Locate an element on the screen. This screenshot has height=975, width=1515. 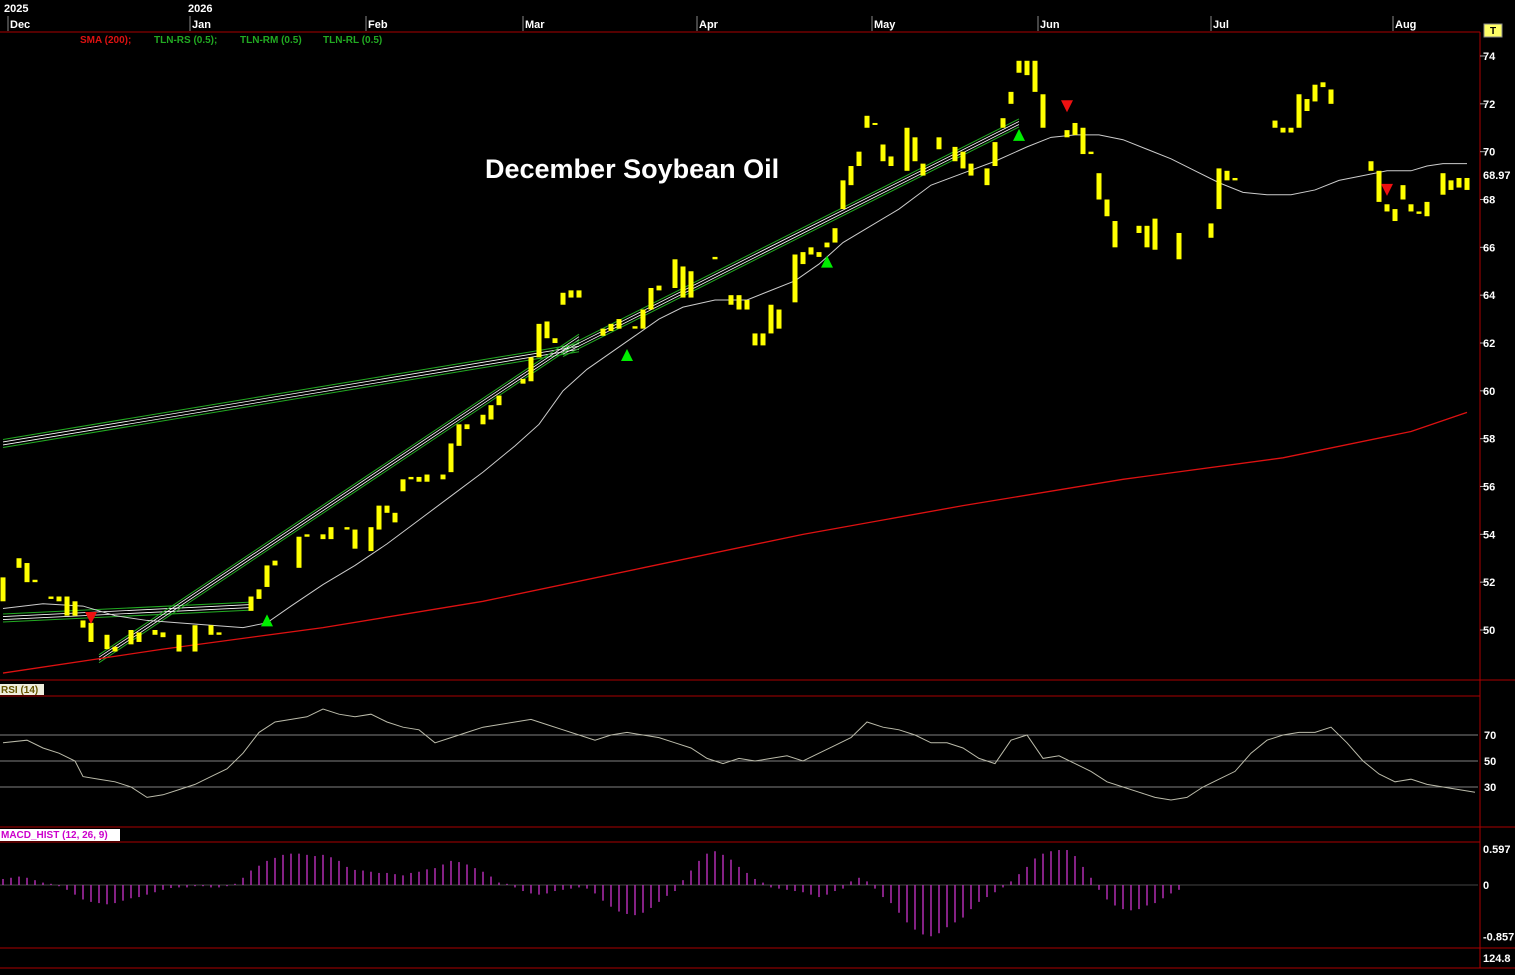
rsi-level-label: 70 is located at coordinates (1490, 736).